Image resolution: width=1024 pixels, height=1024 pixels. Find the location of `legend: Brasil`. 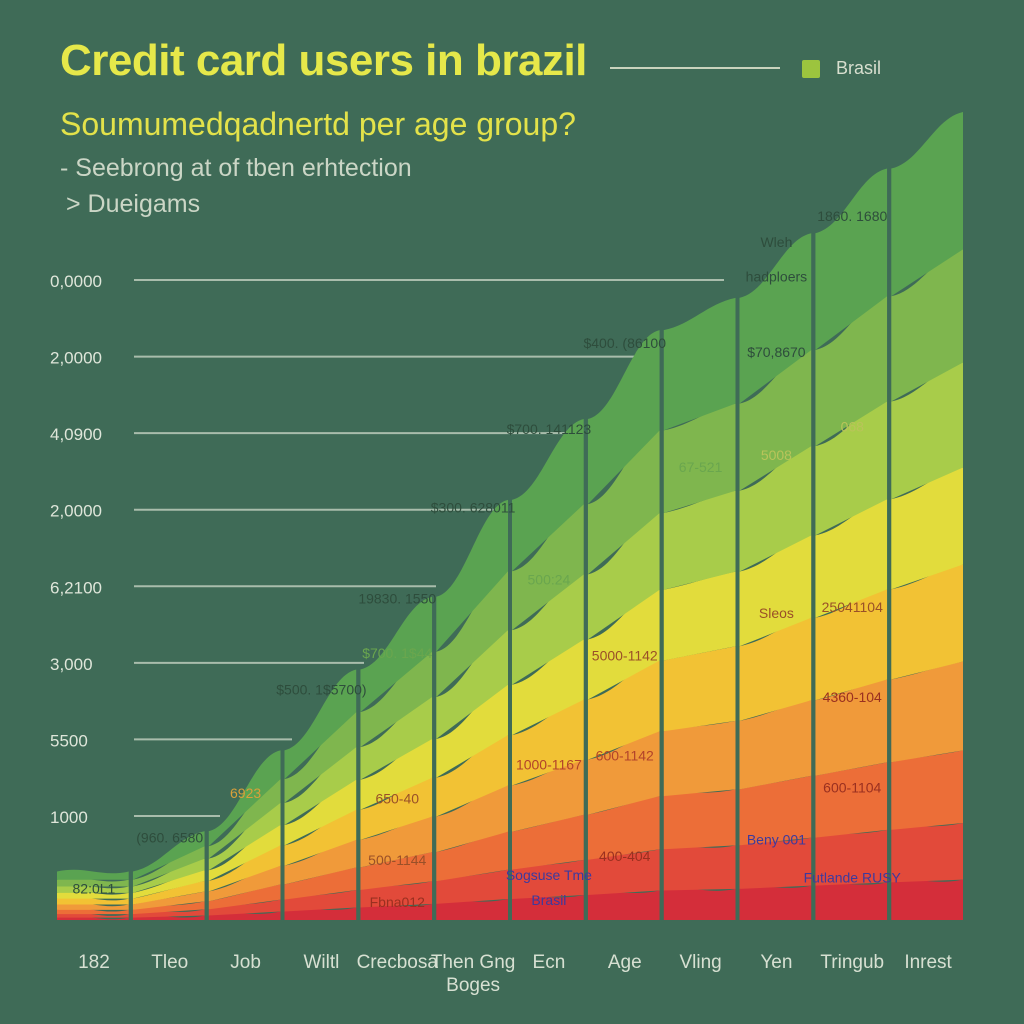

legend: Brasil is located at coordinates (841, 68).